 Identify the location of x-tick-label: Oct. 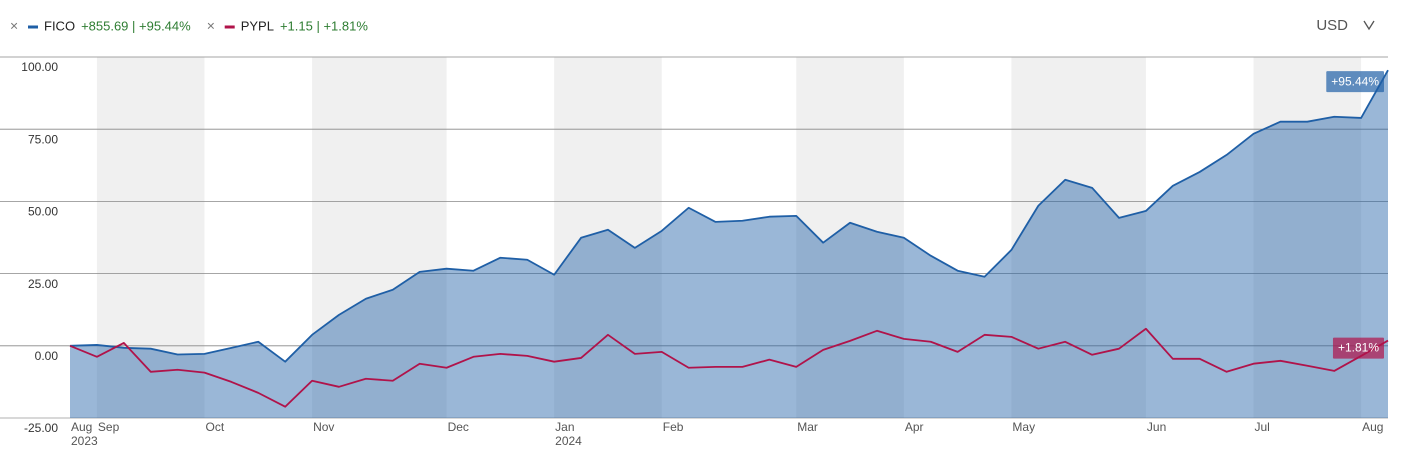
(215, 427).